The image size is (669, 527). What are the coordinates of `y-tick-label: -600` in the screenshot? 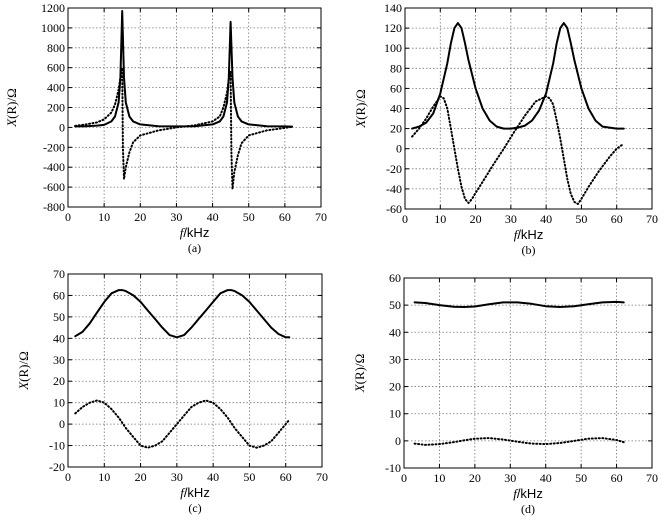 It's located at (54, 187).